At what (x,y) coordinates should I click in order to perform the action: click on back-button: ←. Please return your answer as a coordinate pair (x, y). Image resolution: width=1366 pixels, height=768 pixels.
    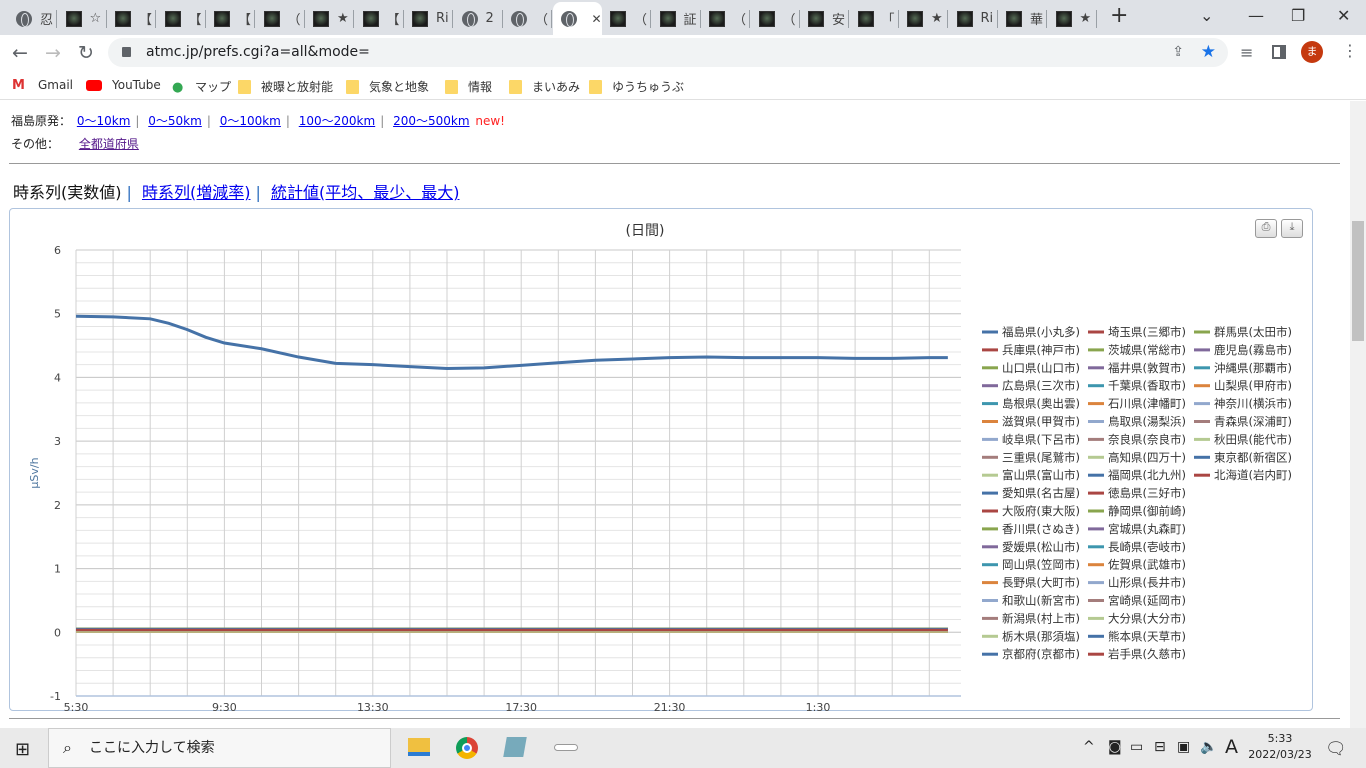
    Looking at the image, I should click on (20, 53).